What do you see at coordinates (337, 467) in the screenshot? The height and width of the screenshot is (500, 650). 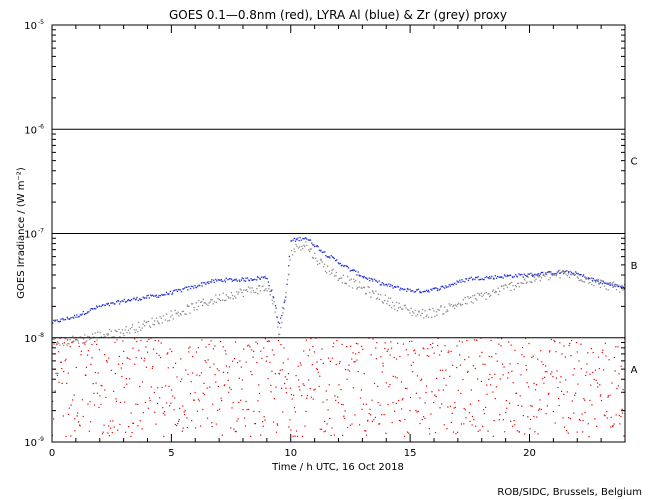 I see `x-axis-label: Time / h UTC, 16 Oct 2018` at bounding box center [337, 467].